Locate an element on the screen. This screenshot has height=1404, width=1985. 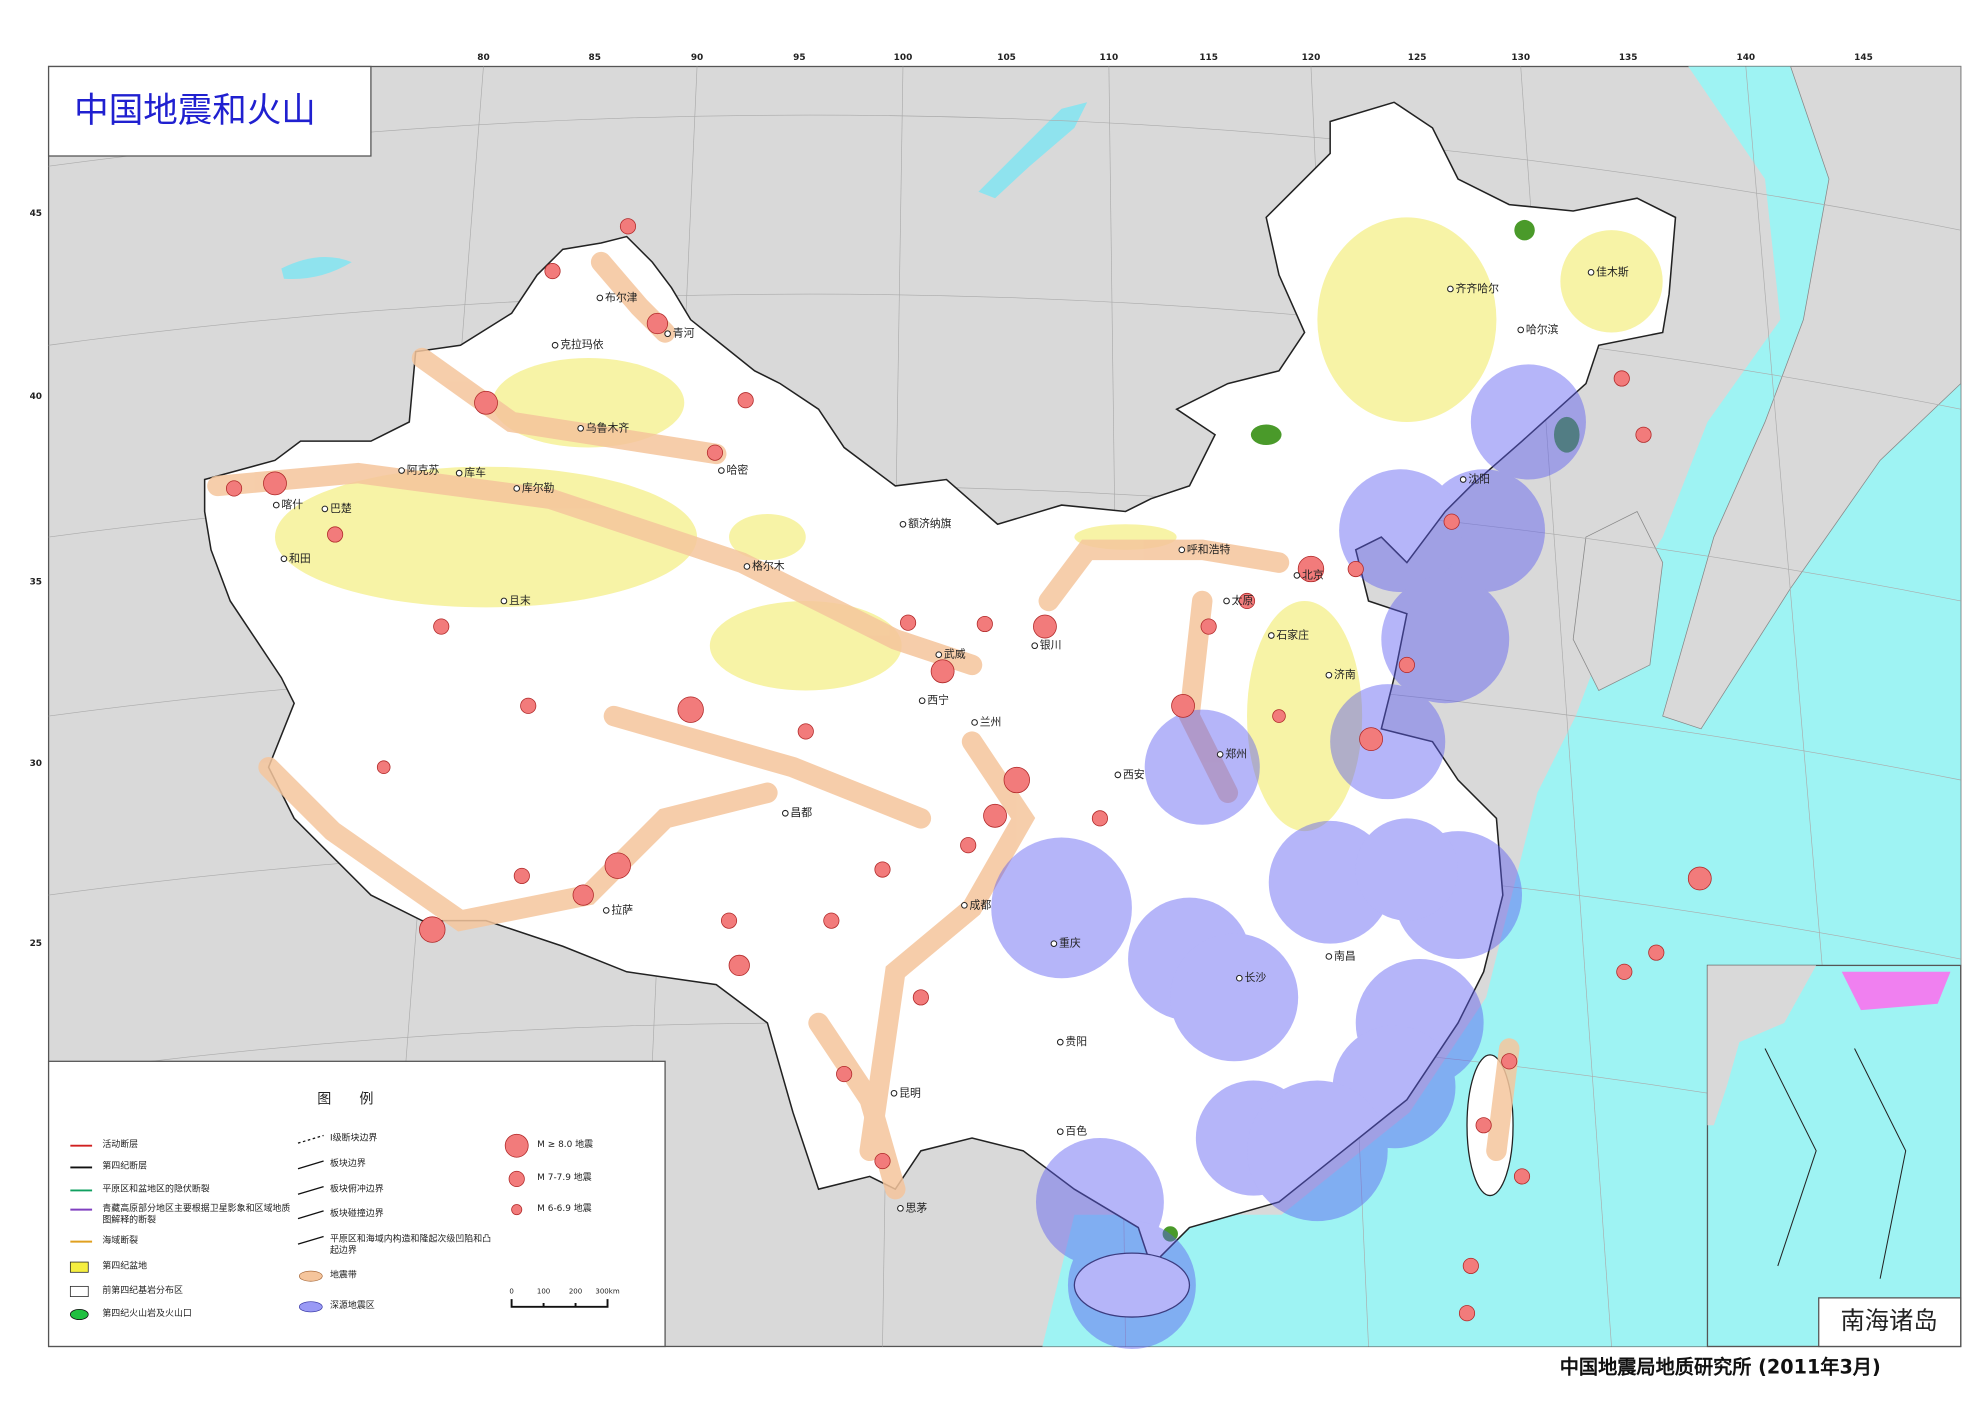
city-label: 济南 is located at coordinates (1345, 674).